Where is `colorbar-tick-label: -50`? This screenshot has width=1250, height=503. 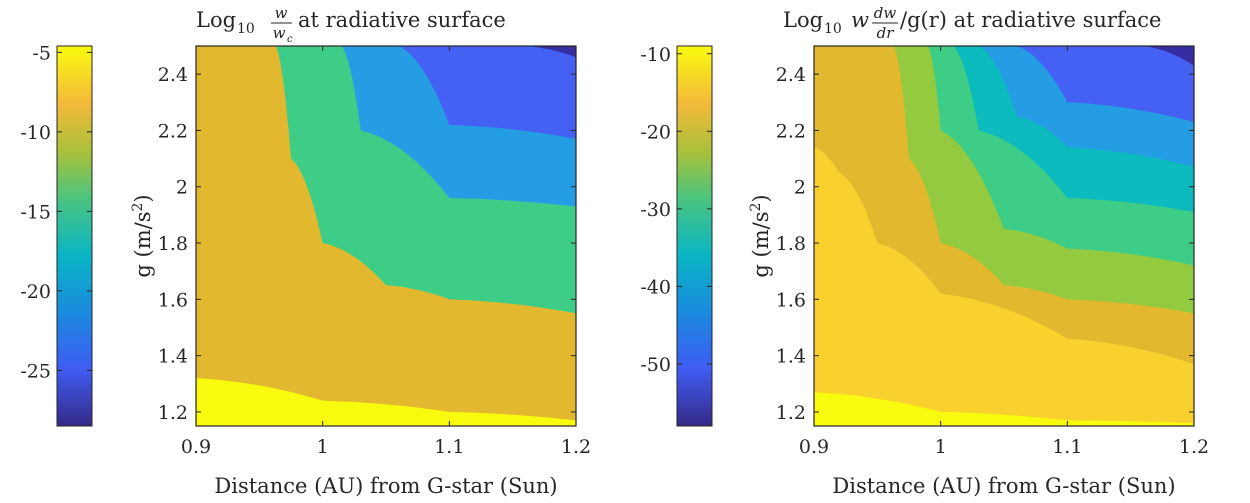 colorbar-tick-label: -50 is located at coordinates (655, 365).